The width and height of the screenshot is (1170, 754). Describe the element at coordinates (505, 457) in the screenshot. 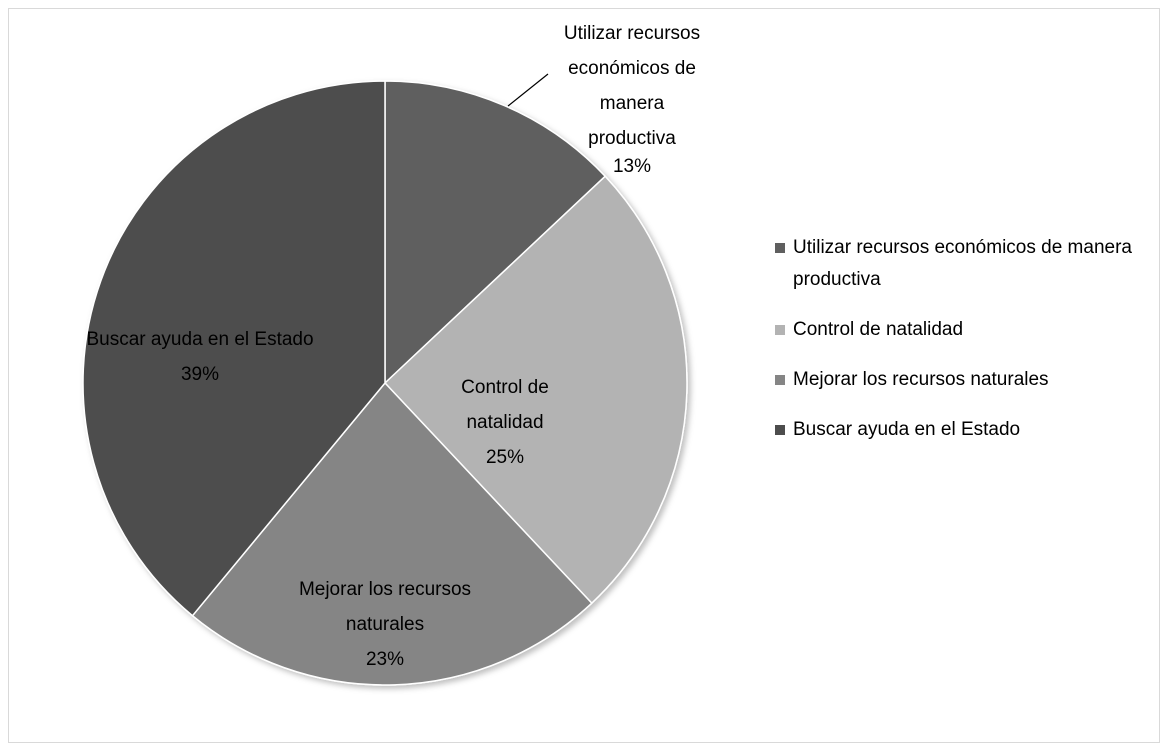

I see `data-label-value: 25%` at that location.